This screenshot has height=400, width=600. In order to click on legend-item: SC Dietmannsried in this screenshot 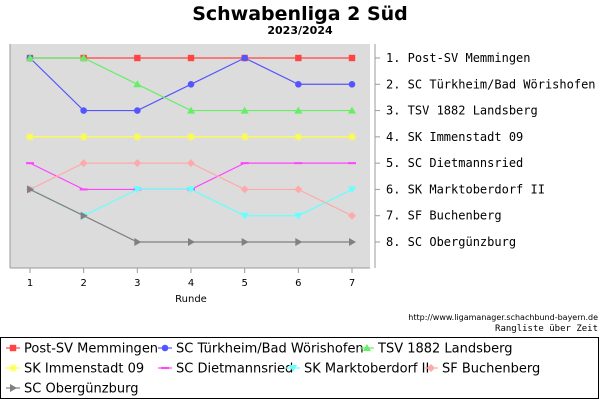, I will do `click(225, 369)`.